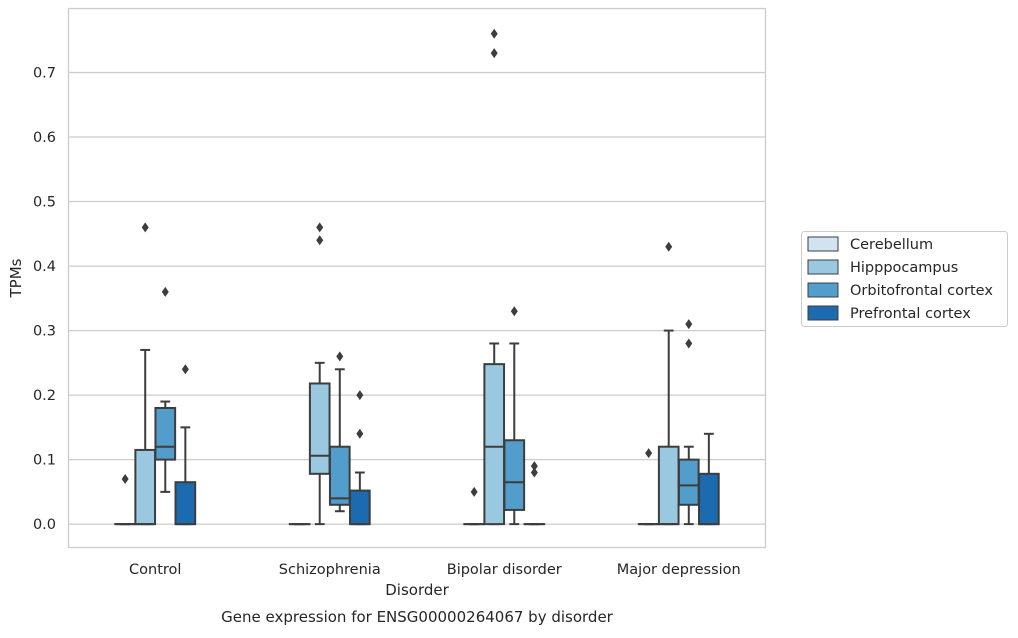 This screenshot has width=1018, height=638. I want to click on y-axis-label: TPMs, so click(16, 278).